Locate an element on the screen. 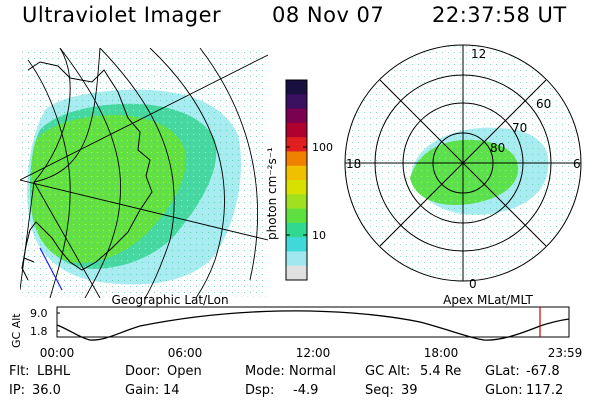 The height and width of the screenshot is (400, 600). info-gcalt-value: 5.4 Re is located at coordinates (441, 371).